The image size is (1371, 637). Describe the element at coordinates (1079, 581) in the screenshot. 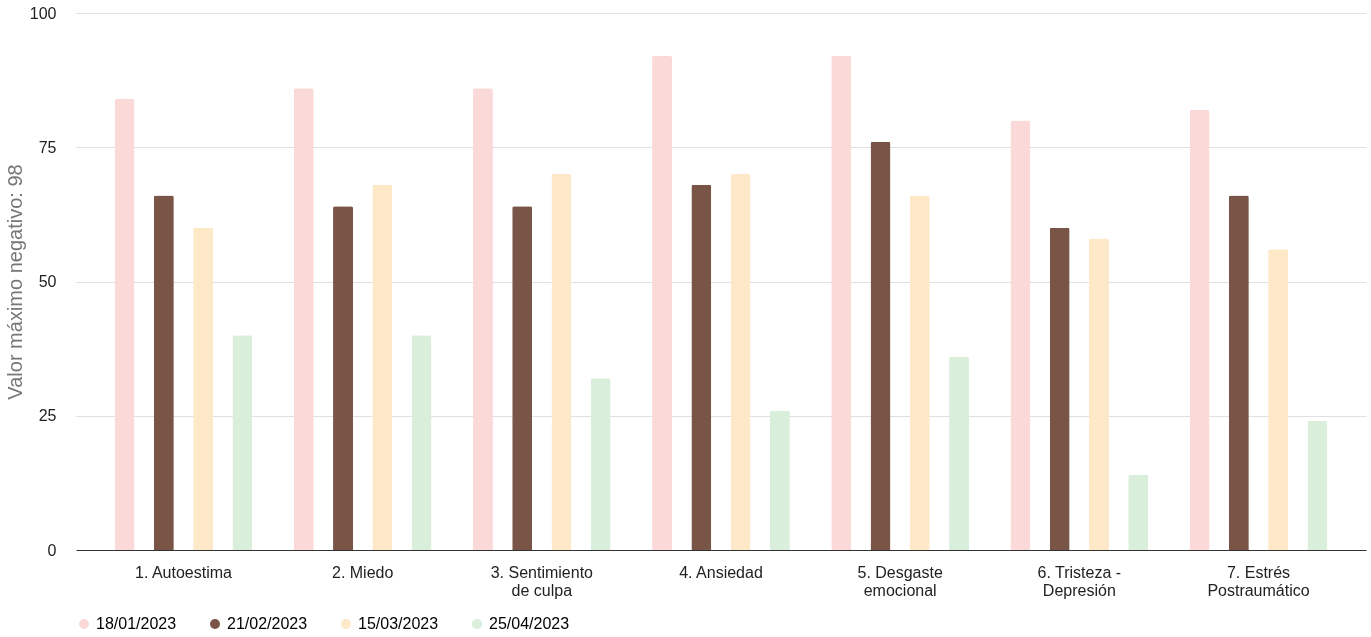

I see `x-tick-label: 6. Tristeza - Depresión` at that location.